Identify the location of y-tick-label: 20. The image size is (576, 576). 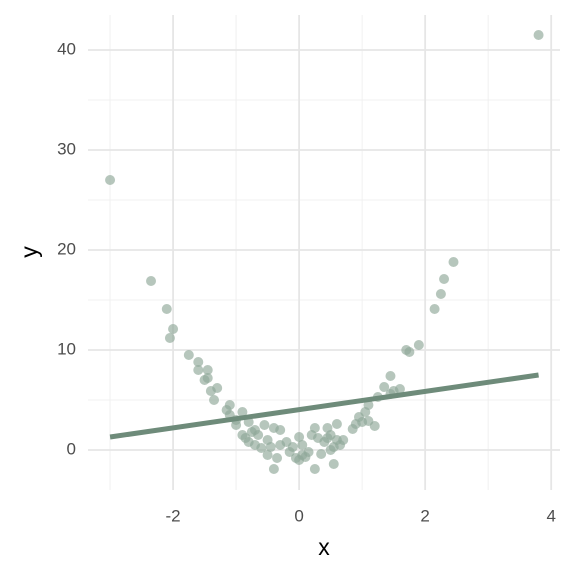
(66, 248).